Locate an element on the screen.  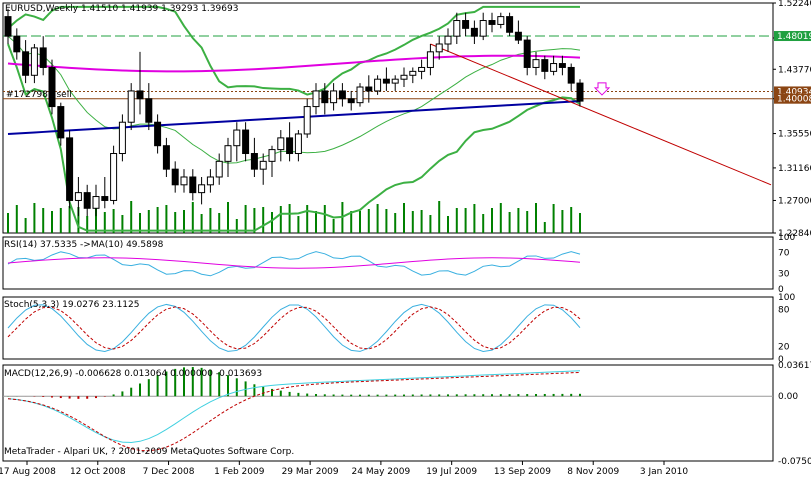
rsi-ma-line is located at coordinates (294, 263).